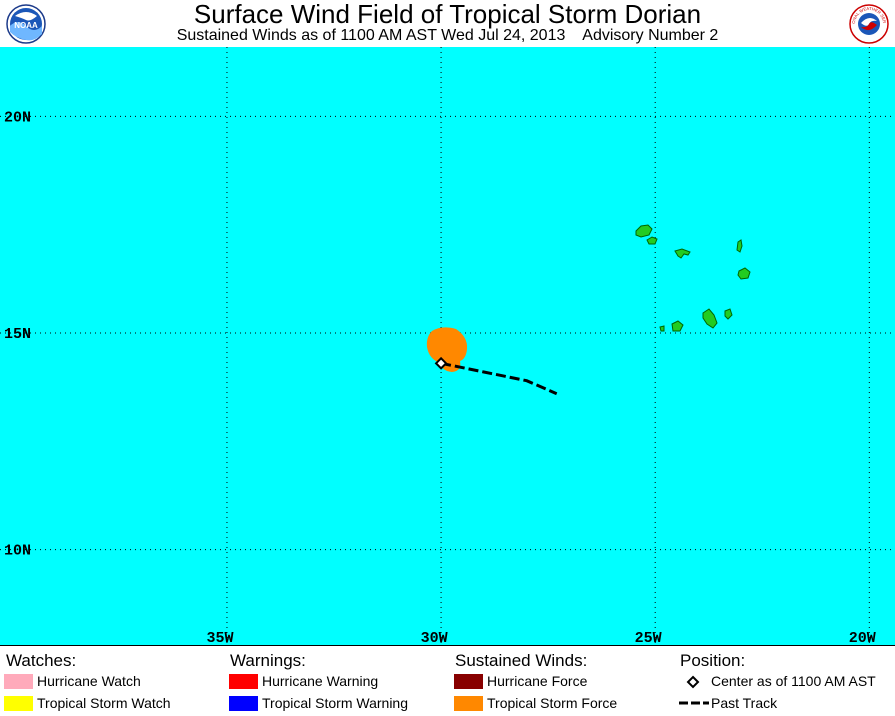 The height and width of the screenshot is (716, 895). Describe the element at coordinates (648, 637) in the screenshot. I see `lon-label-25w: 25W` at that location.